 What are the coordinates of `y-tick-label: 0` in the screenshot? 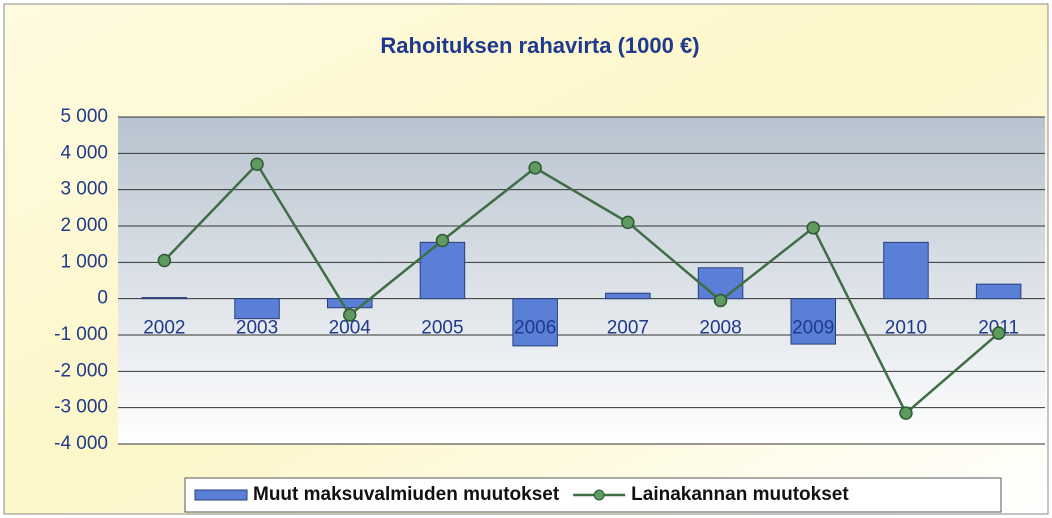 It's located at (102, 298).